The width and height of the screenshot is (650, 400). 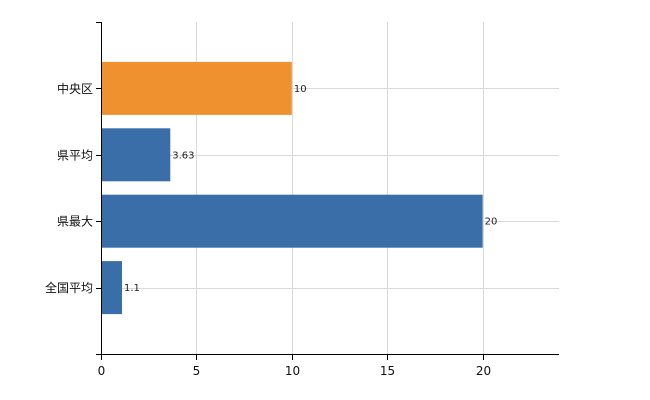 What do you see at coordinates (183, 155) in the screenshot?
I see `data-label-2: 3.63` at bounding box center [183, 155].